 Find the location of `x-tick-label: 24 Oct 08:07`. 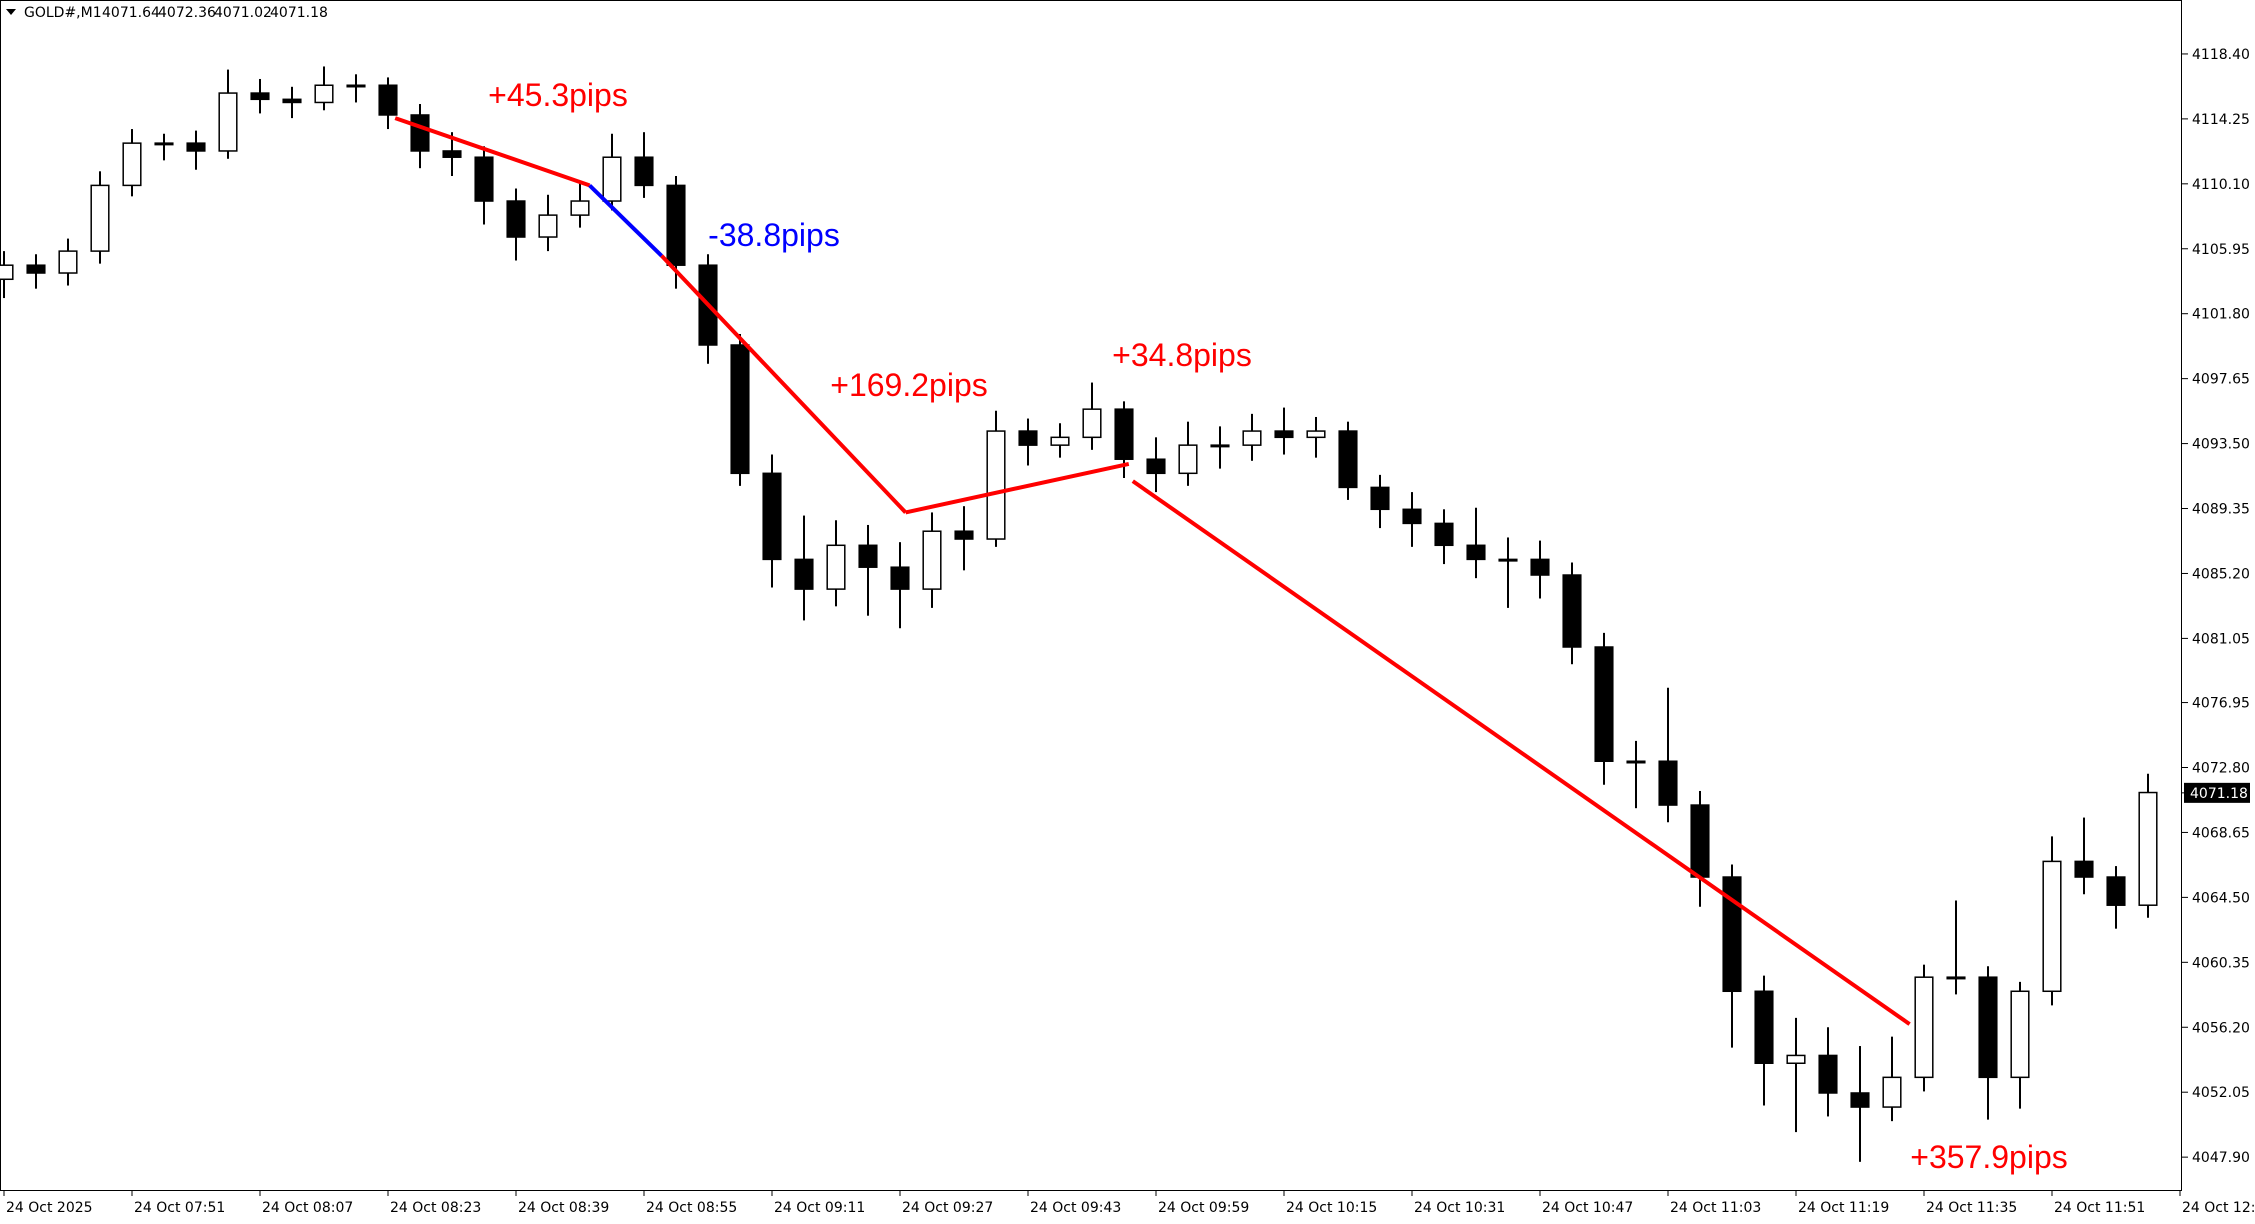

x-tick-label: 24 Oct 08:07 is located at coordinates (307, 1208).